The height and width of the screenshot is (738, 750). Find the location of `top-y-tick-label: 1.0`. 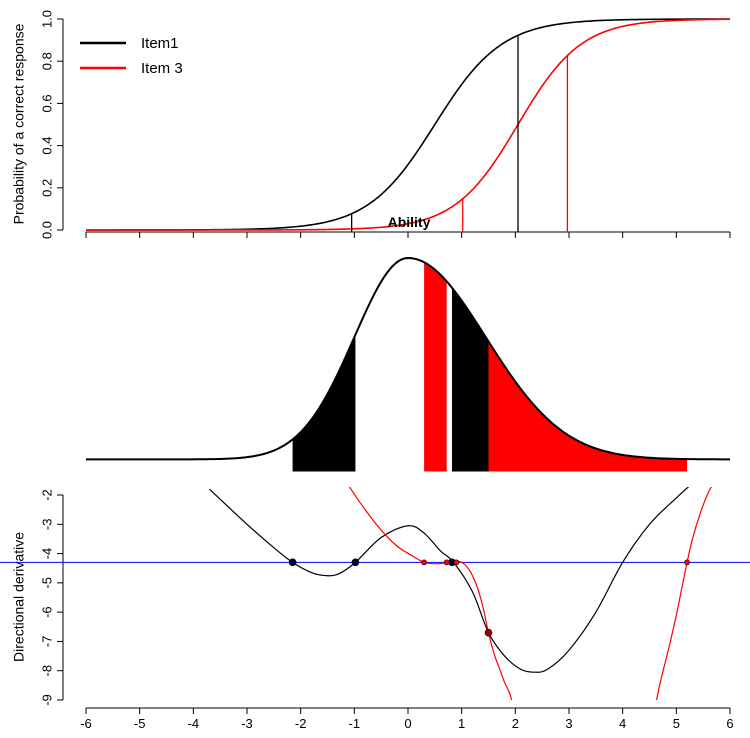

top-y-tick-label: 1.0 is located at coordinates (46, 19).